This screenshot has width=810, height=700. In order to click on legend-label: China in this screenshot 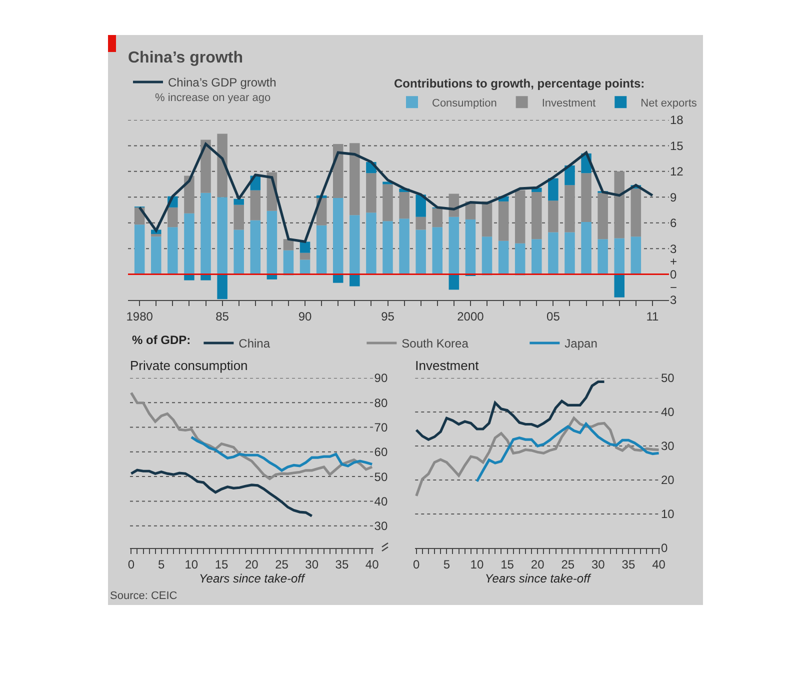, I will do `click(254, 343)`.